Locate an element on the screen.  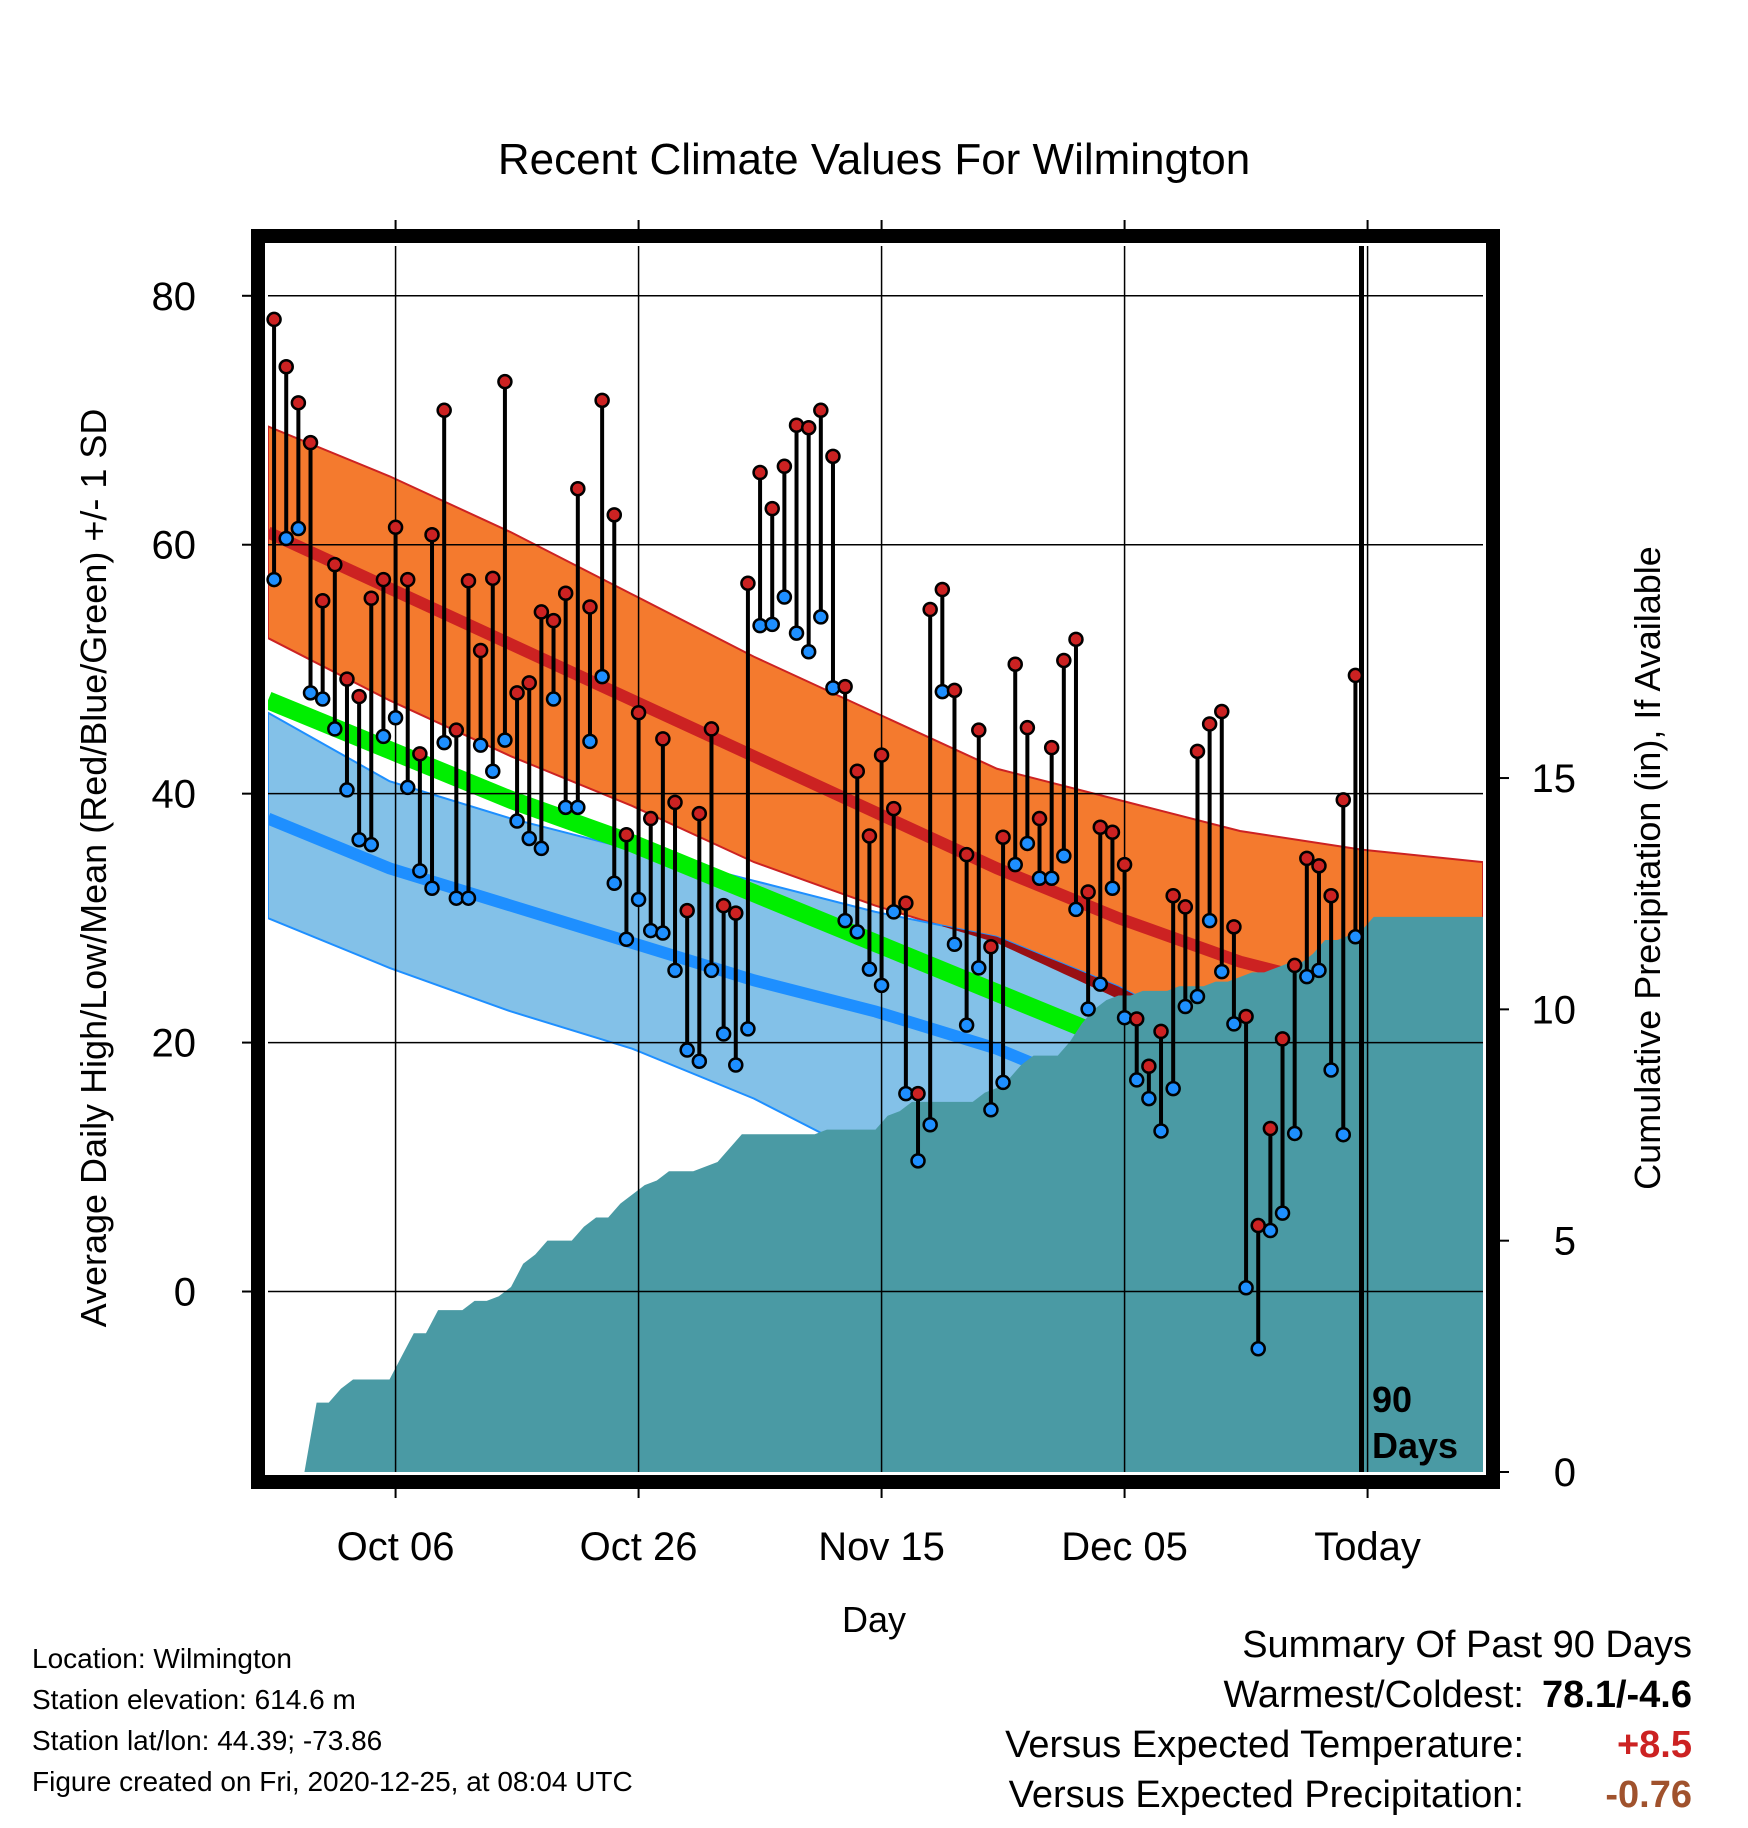
latlon-text: Station lat/lon: 44.39; -73.86 is located at coordinates (207, 1740).